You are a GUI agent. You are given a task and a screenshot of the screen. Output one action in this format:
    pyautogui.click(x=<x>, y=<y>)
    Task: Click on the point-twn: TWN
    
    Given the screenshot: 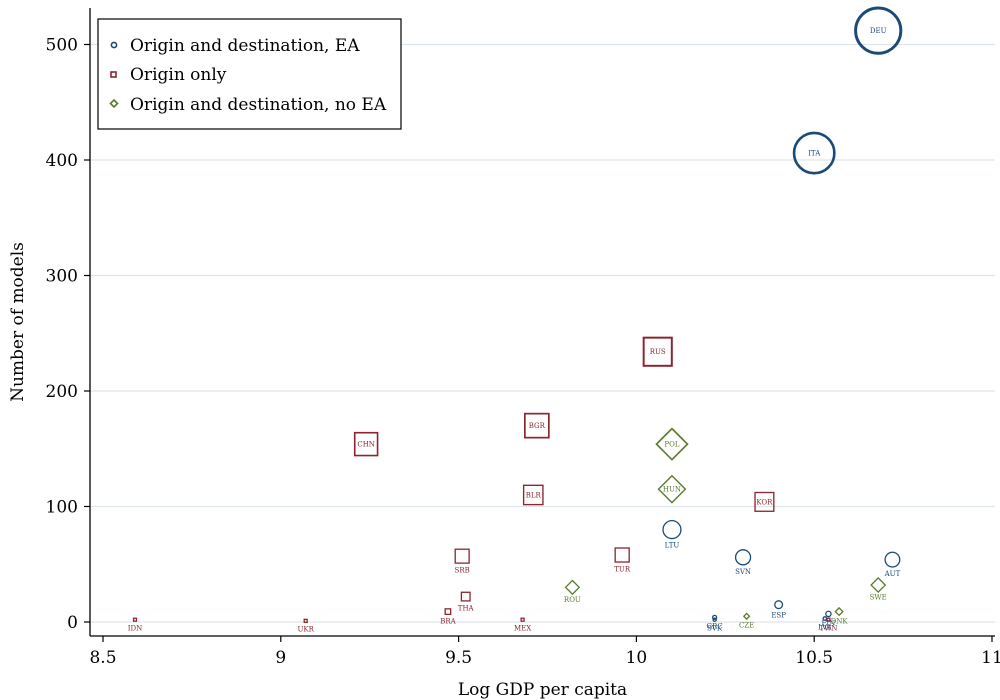 What is the action you would take?
    pyautogui.click(x=828, y=624)
    